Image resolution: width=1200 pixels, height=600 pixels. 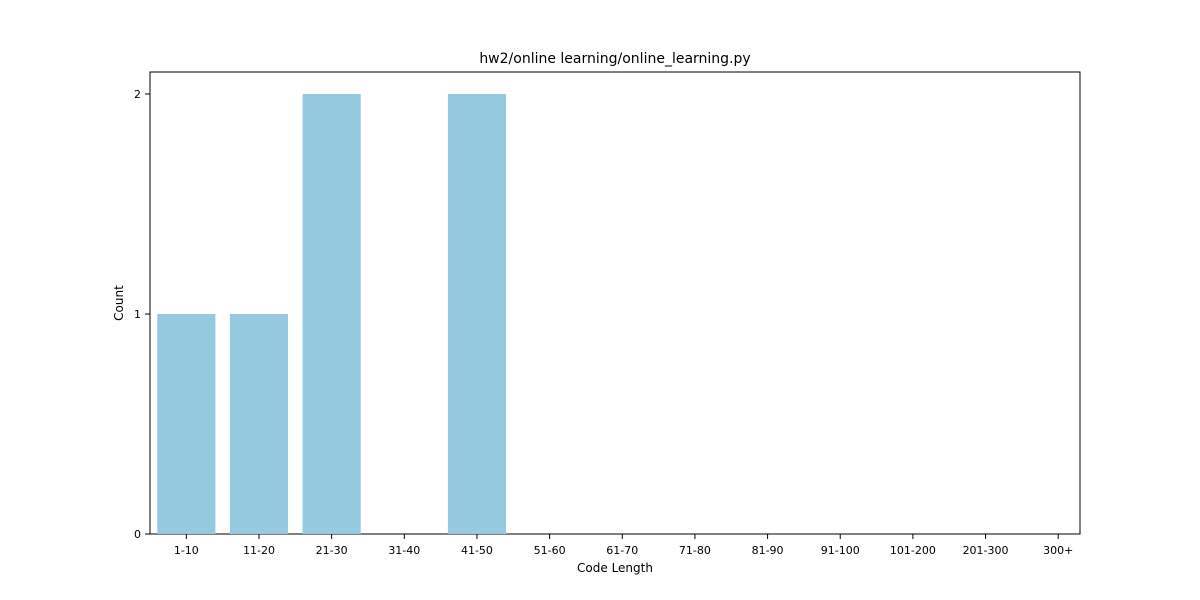 I want to click on x-tick-label: 21-30, so click(x=332, y=550).